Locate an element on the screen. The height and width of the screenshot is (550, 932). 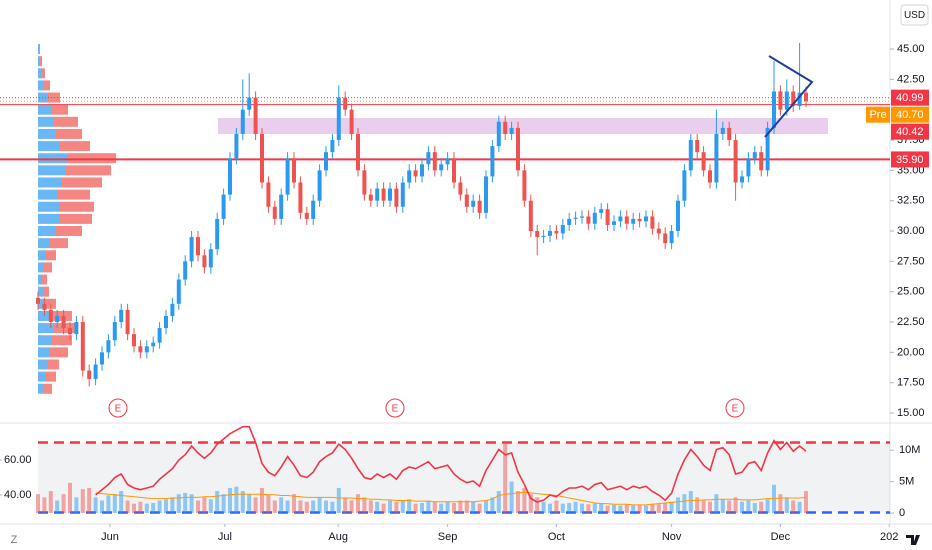
x-tick-label: Jul is located at coordinates (225, 537).